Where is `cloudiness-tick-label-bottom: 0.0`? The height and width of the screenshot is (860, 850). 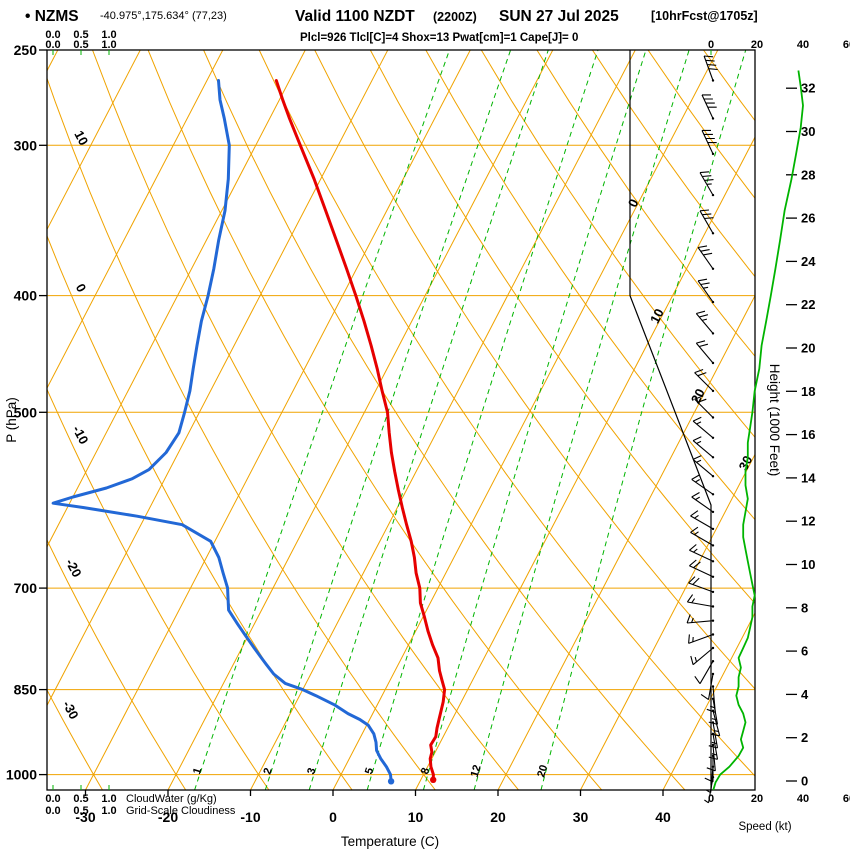 cloudiness-tick-label-bottom: 0.0 is located at coordinates (52, 811).